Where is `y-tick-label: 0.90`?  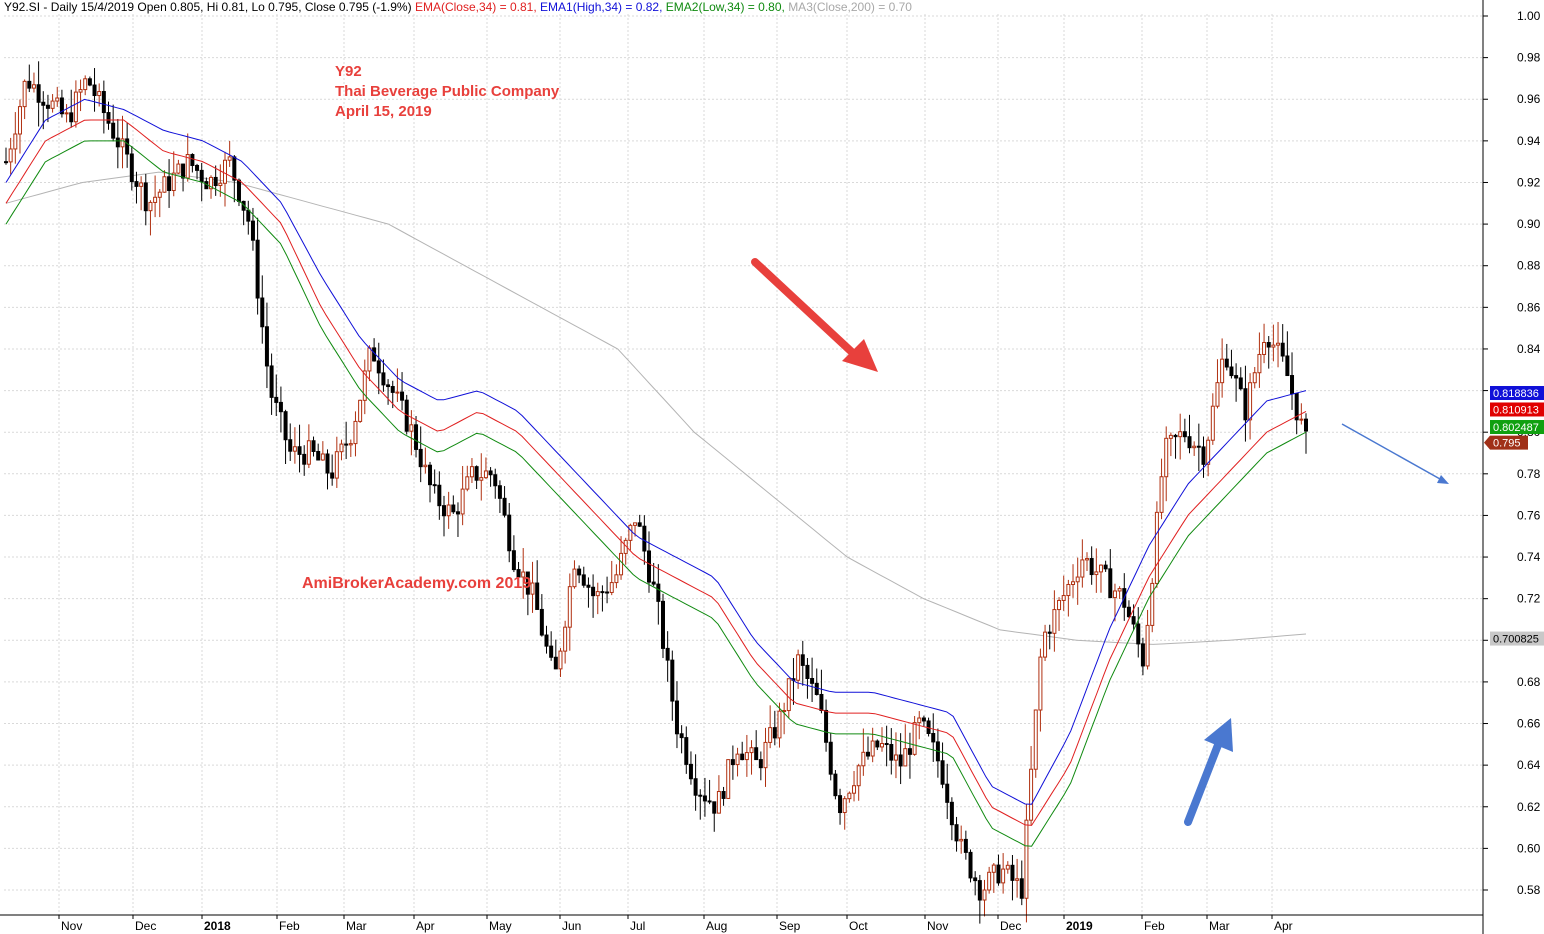
y-tick-label: 0.90 is located at coordinates (1529, 224).